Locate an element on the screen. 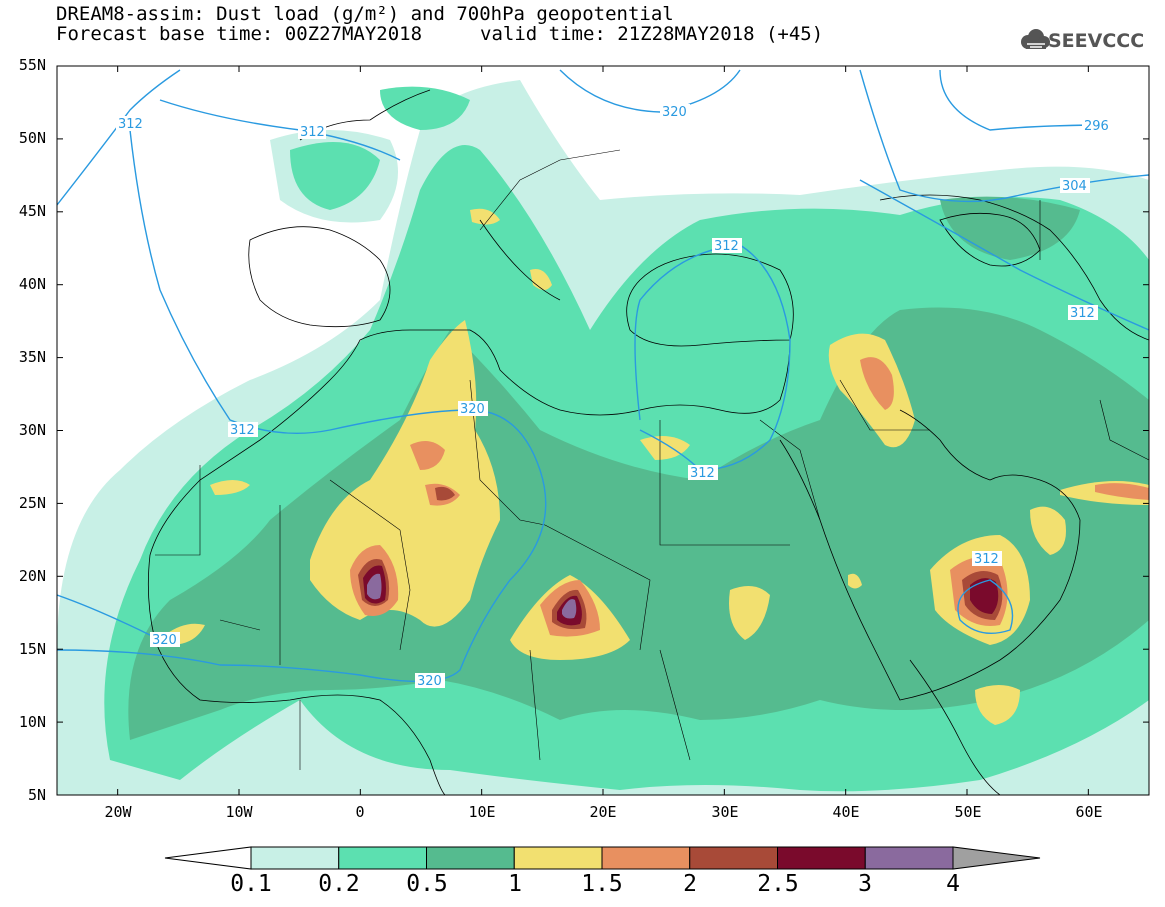 The width and height of the screenshot is (1165, 907). lon-label: 10E is located at coordinates (482, 812).